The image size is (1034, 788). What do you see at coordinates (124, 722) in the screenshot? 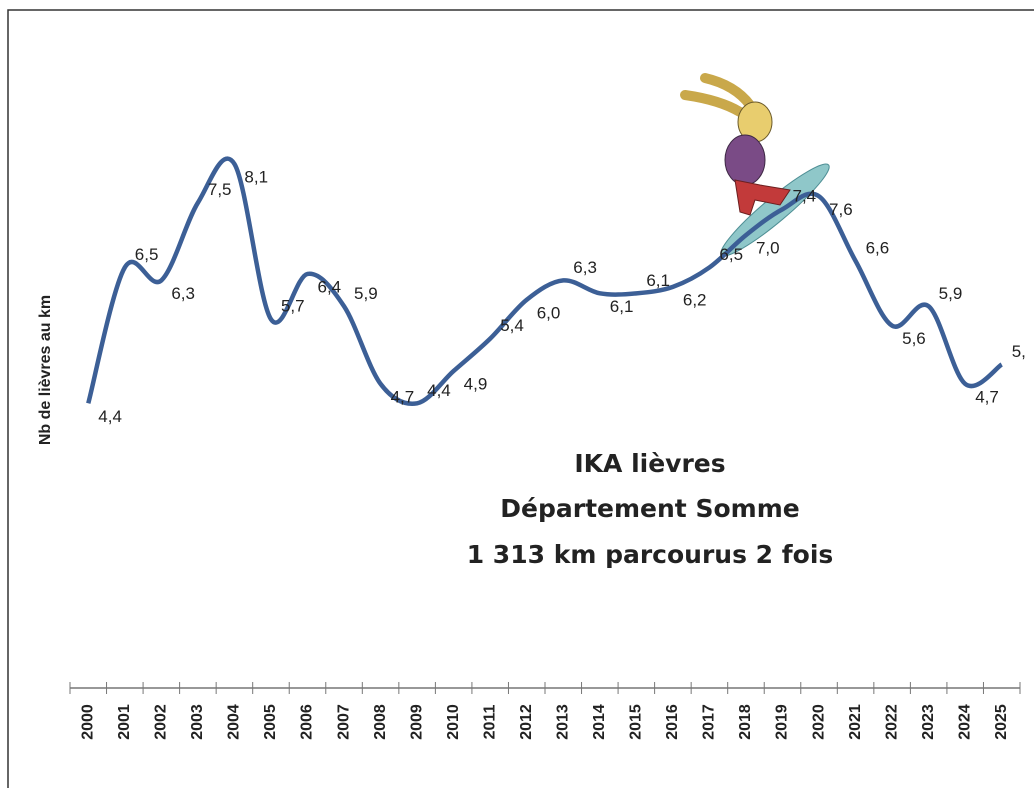
I see `x-tick-label: 2001` at bounding box center [124, 722].